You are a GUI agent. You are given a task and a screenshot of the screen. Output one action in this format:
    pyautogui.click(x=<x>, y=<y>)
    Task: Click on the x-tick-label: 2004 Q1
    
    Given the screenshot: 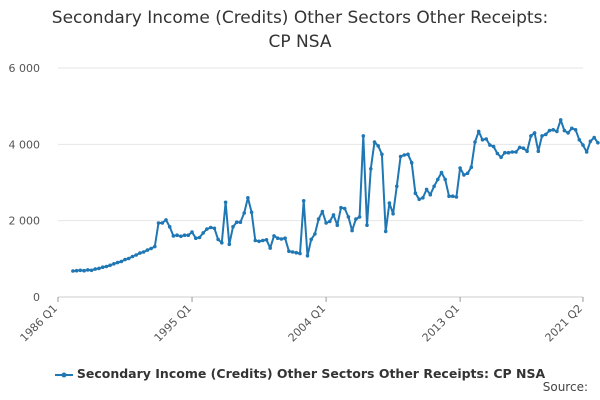 What is the action you would take?
    pyautogui.click(x=307, y=323)
    